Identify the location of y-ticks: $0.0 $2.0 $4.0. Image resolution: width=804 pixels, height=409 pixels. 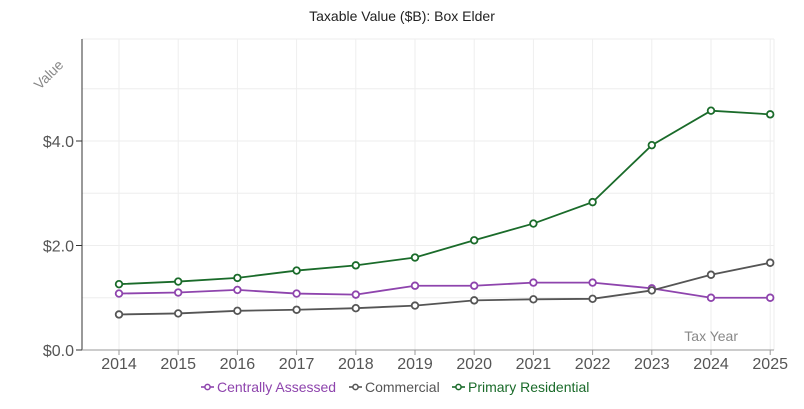
(62, 247).